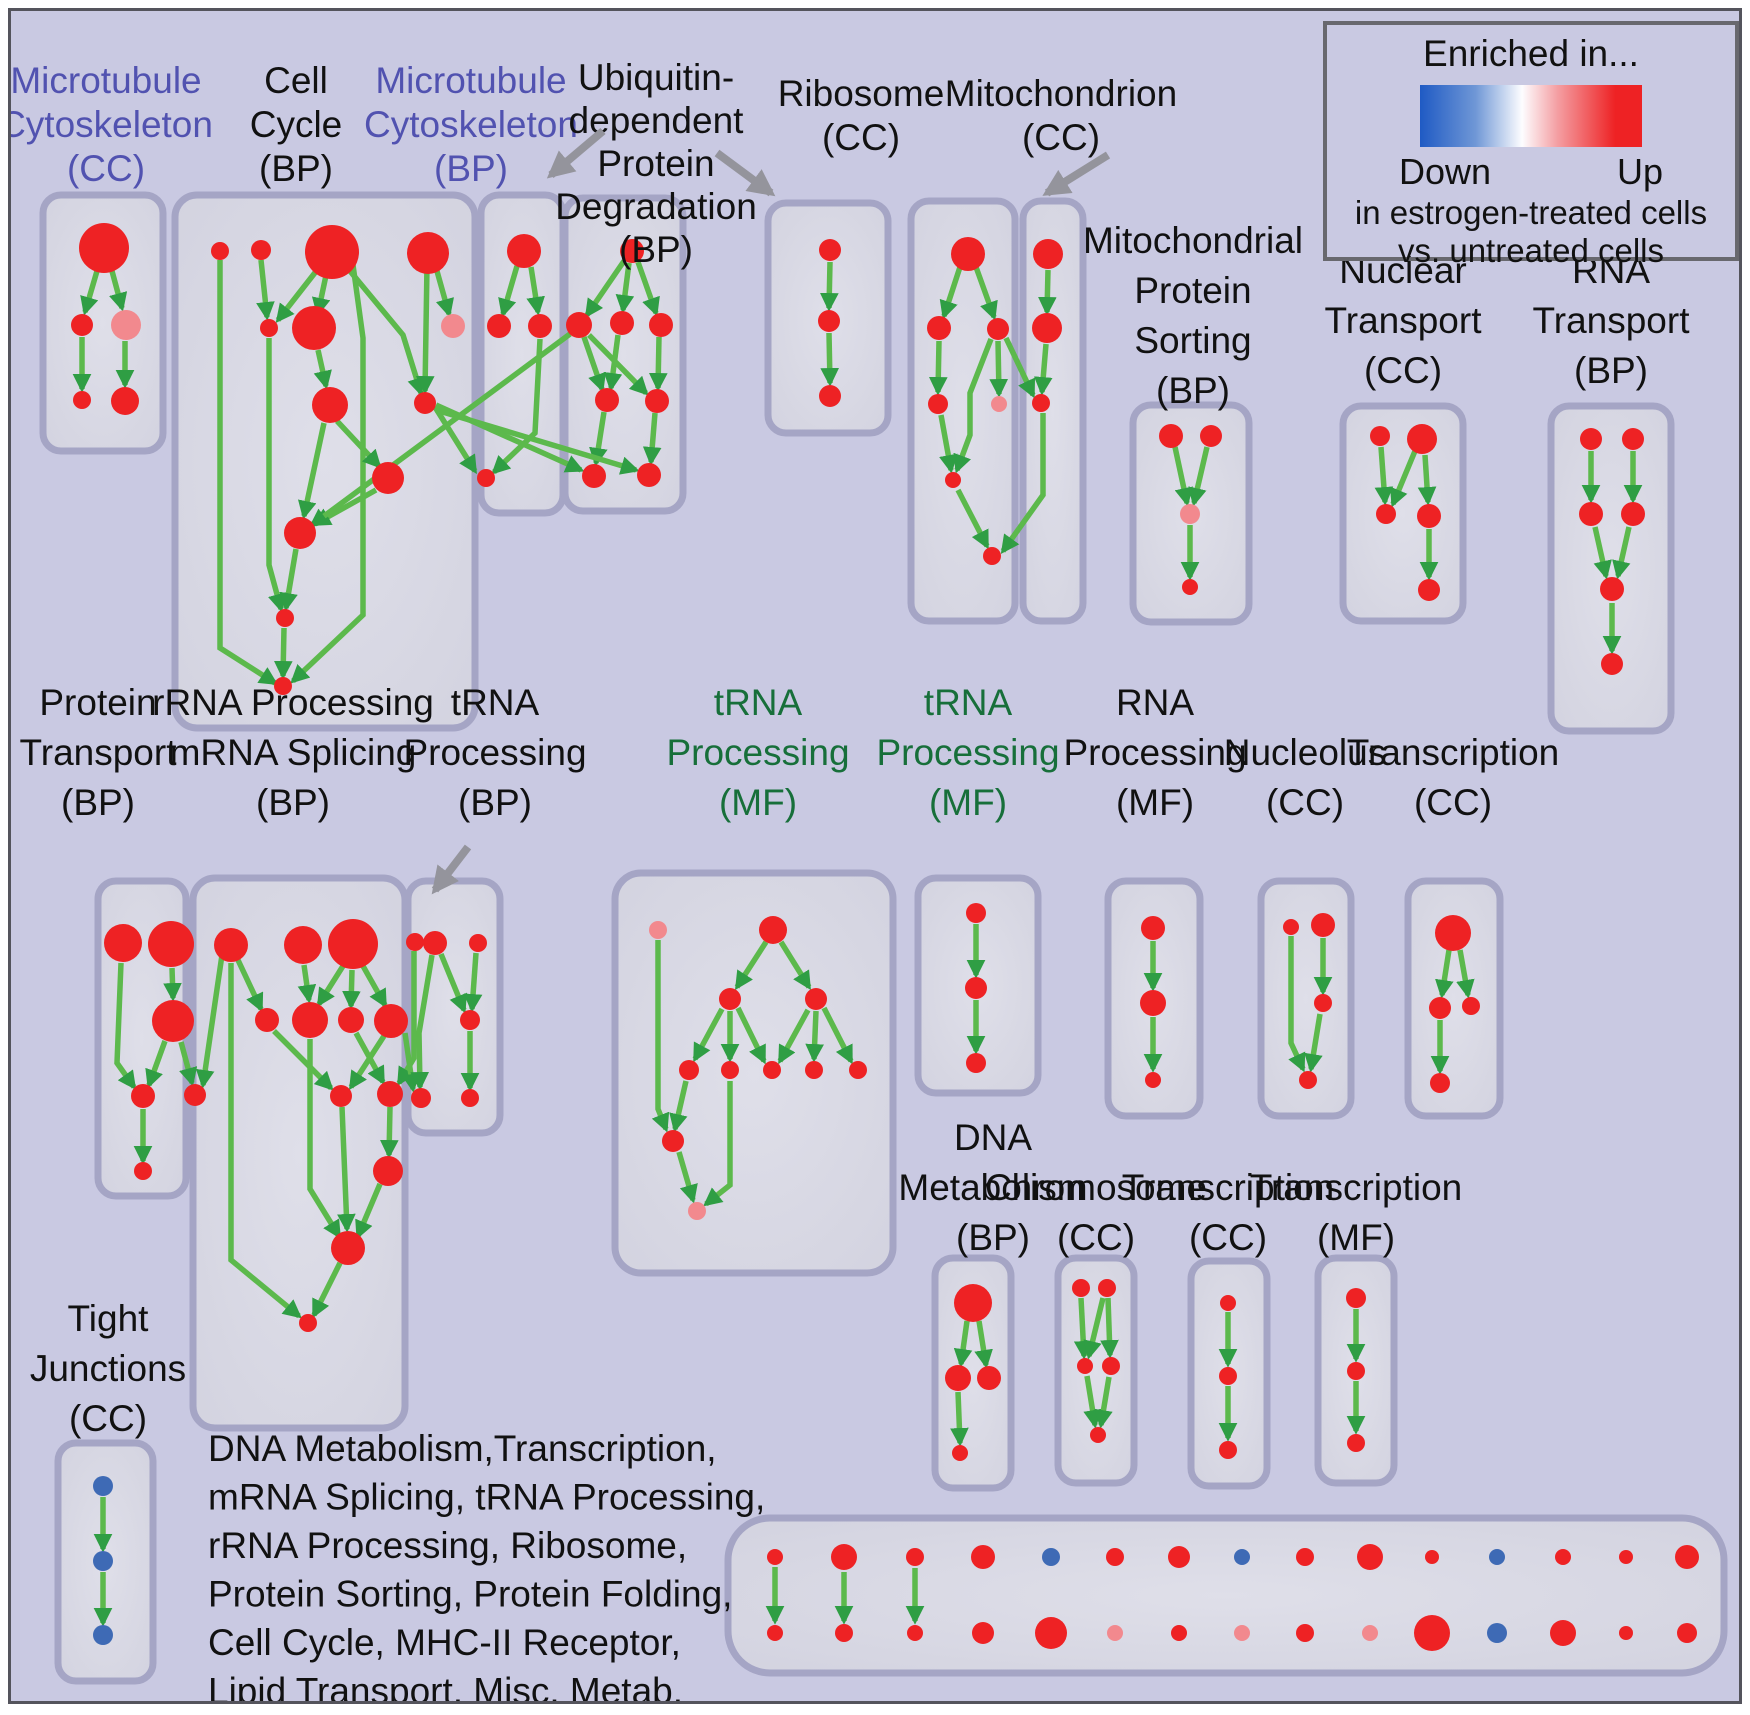 This screenshot has height=1715, width=1750. What do you see at coordinates (1639, 171) in the screenshot?
I see `legend-up-label: Up` at bounding box center [1639, 171].